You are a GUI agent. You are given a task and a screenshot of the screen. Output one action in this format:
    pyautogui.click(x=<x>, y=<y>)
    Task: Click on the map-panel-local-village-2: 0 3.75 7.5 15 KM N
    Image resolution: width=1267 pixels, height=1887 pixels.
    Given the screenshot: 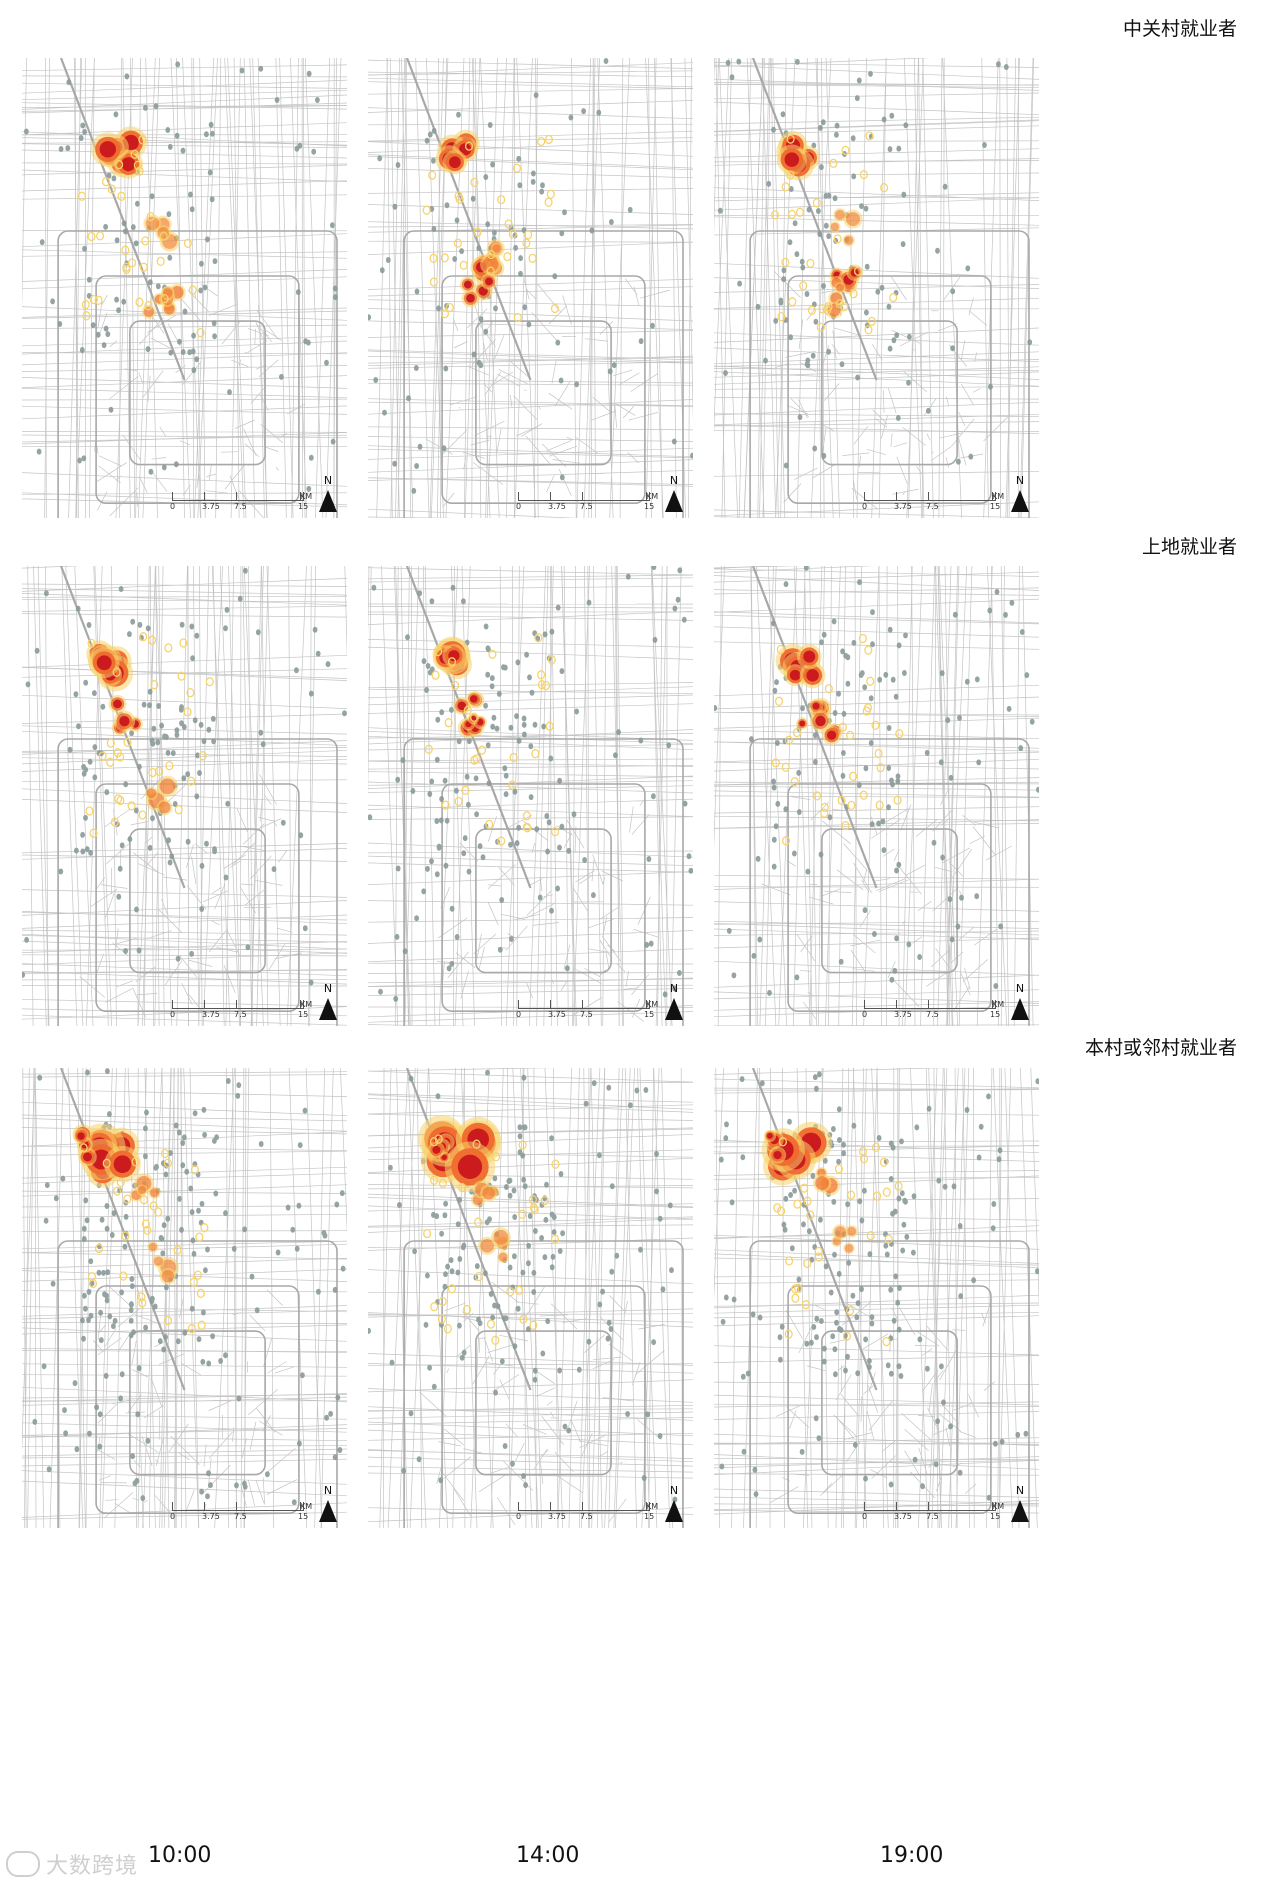 What is the action you would take?
    pyautogui.click(x=530, y=1298)
    